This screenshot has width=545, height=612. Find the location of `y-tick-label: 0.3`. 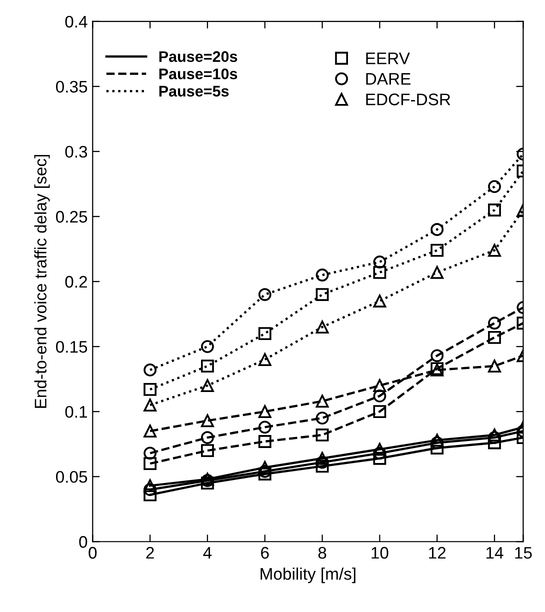

y-tick-label: 0.3 is located at coordinates (76, 152).